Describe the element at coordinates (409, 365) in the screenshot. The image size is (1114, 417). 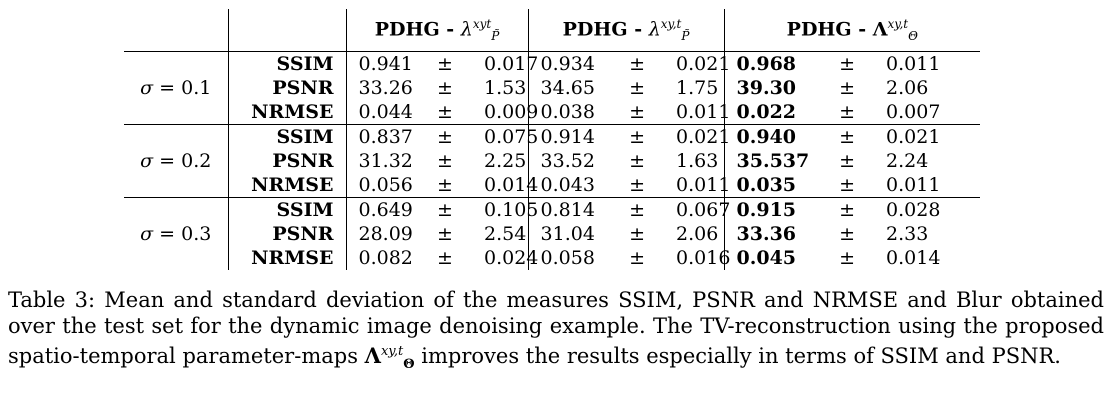
I see `caption-symbol-sub: Θ` at that location.